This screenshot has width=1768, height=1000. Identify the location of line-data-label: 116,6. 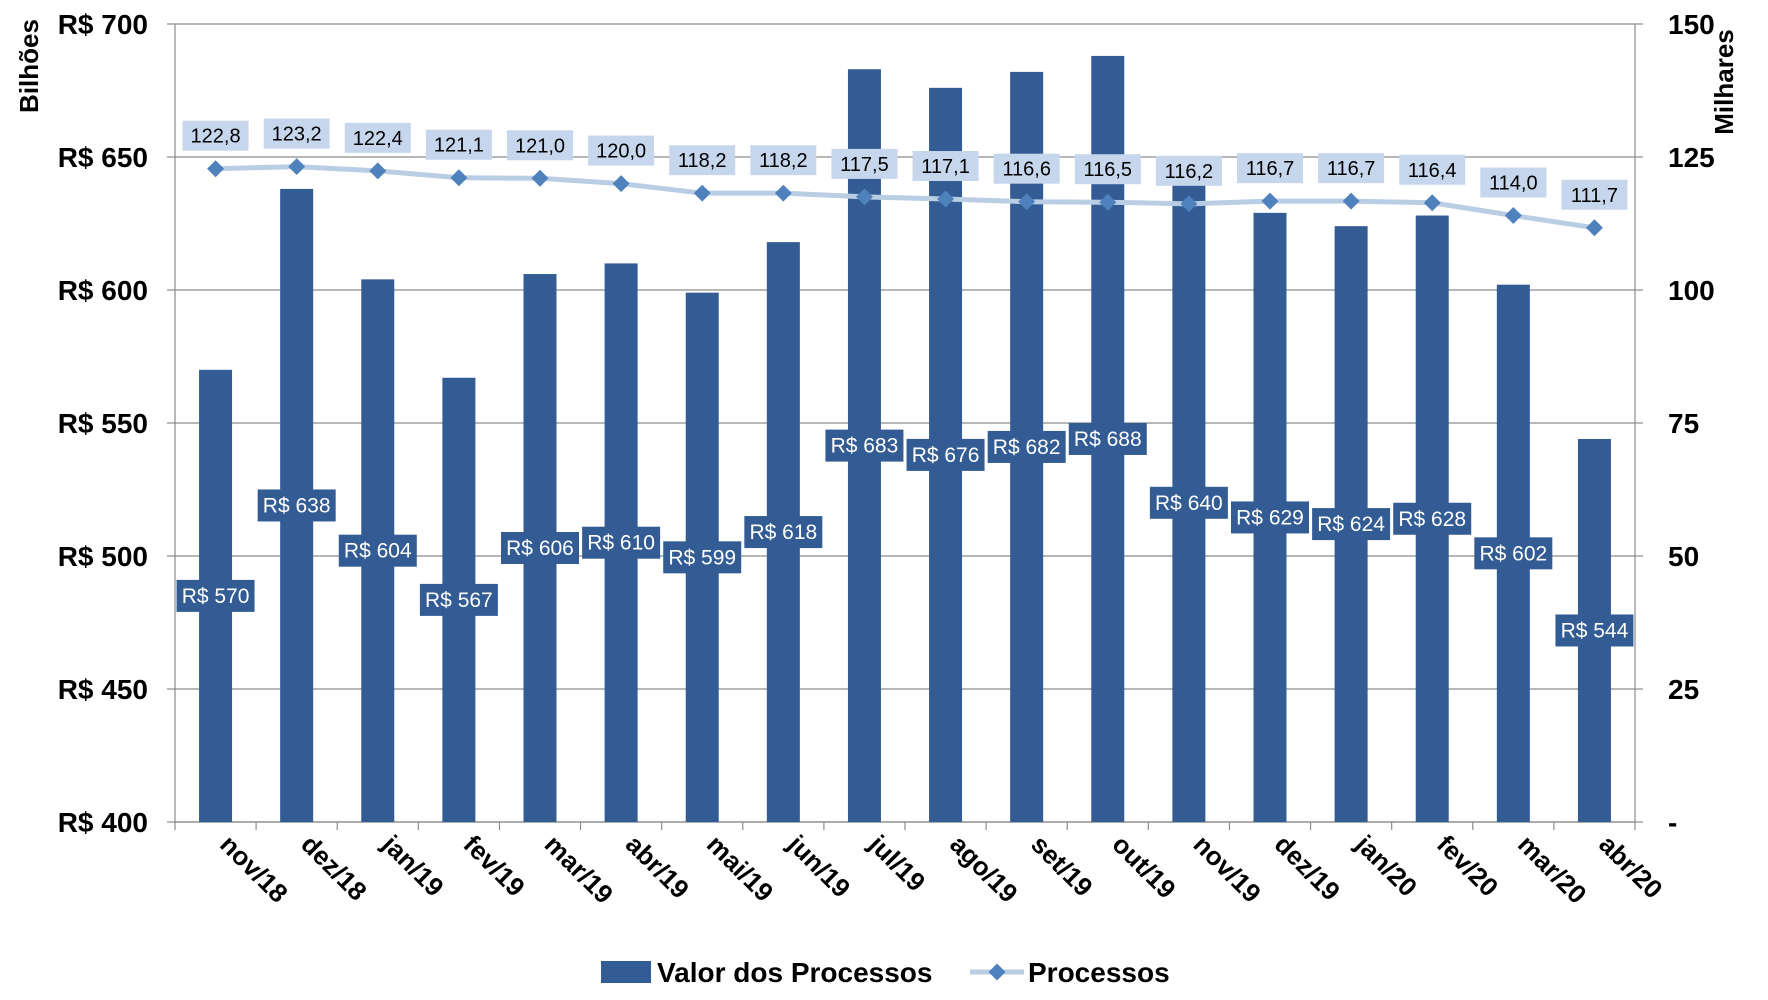
(1026, 170).